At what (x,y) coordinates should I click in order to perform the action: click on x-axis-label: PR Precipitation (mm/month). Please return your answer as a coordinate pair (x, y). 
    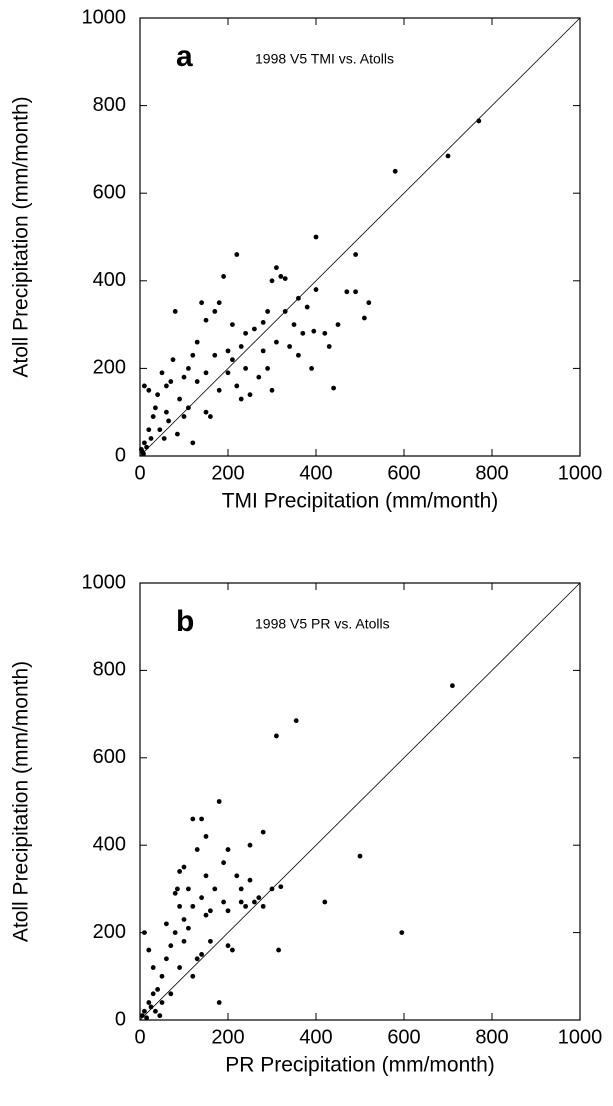
    Looking at the image, I should click on (360, 1065).